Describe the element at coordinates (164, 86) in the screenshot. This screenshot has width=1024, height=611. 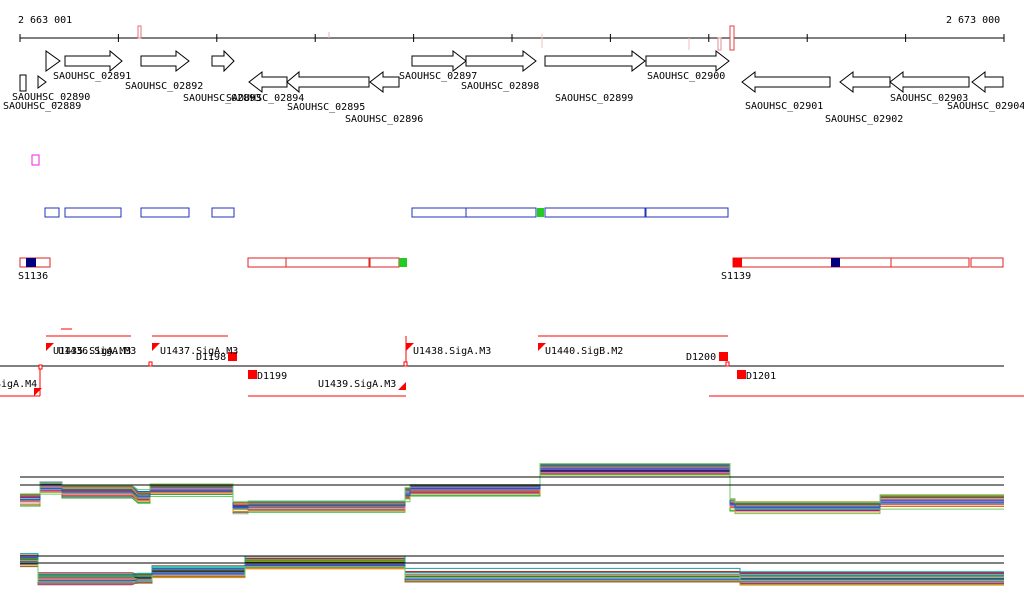
I see `gene-label-g2892: SAOUHSC_02892` at that location.